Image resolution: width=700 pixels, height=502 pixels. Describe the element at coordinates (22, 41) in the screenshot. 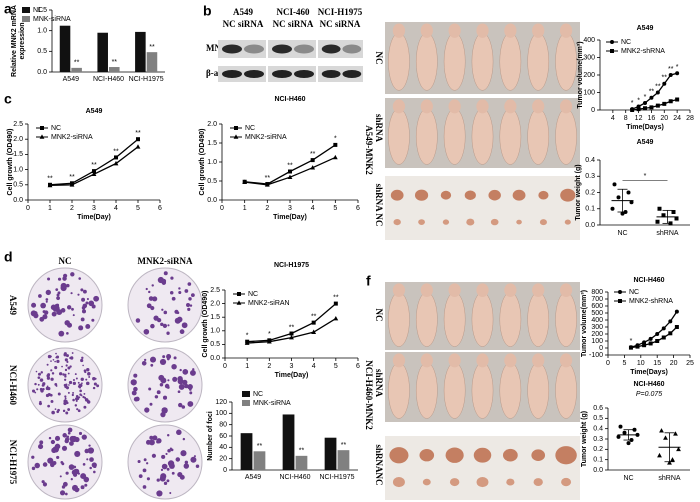

I see `y-axis-label: expression` at that location.